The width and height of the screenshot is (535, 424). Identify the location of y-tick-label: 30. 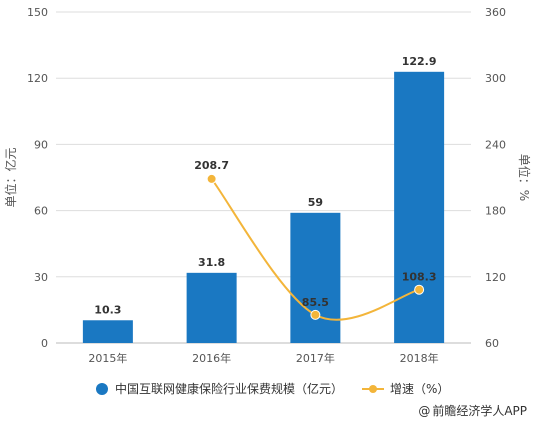
(41, 277).